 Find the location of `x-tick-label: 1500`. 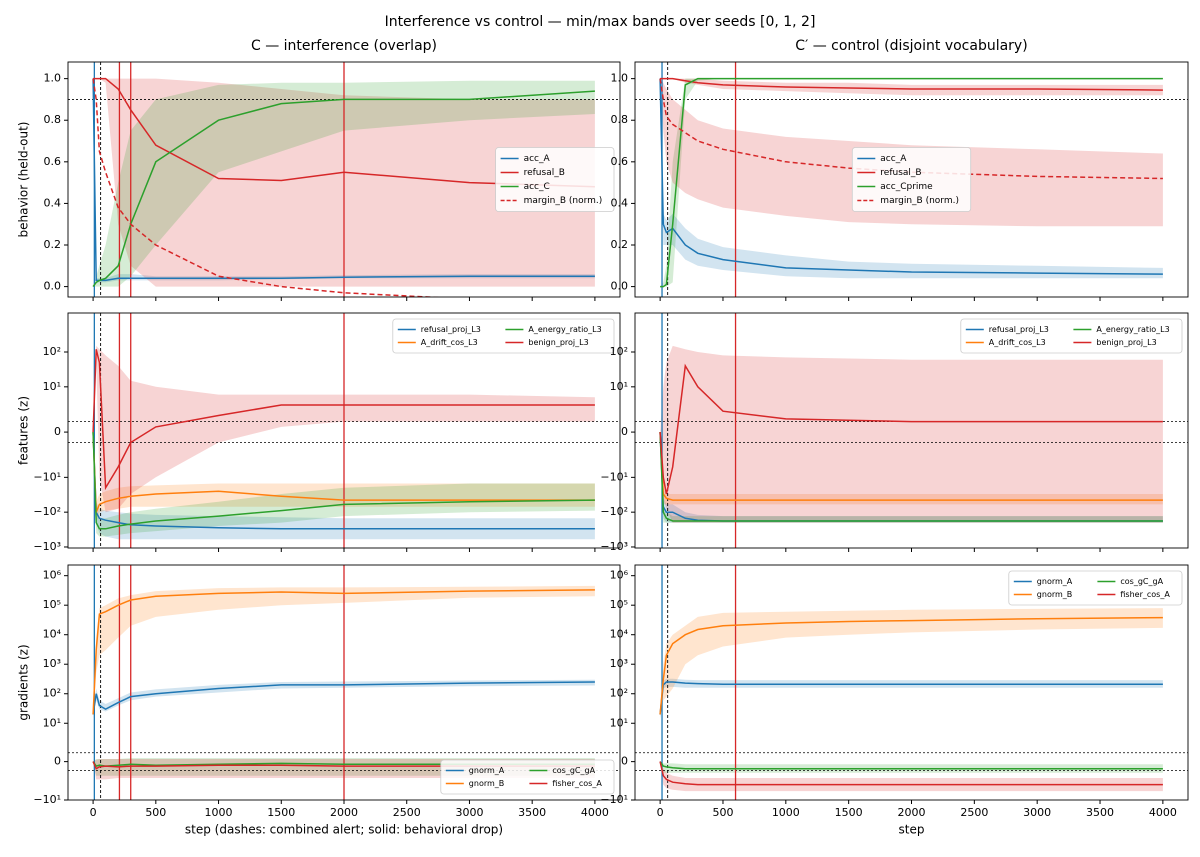

x-tick-label: 1500 is located at coordinates (849, 812).